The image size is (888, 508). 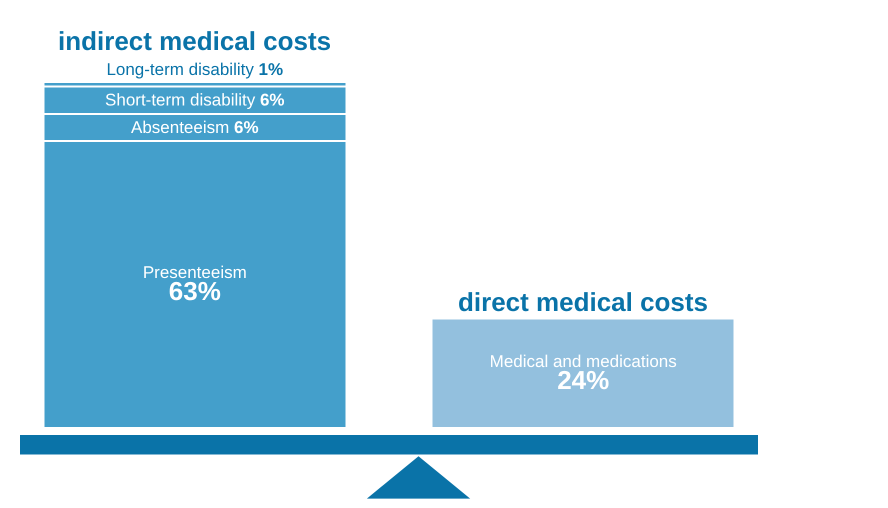 I want to click on series-label: Long-term disability, so click(x=180, y=69).